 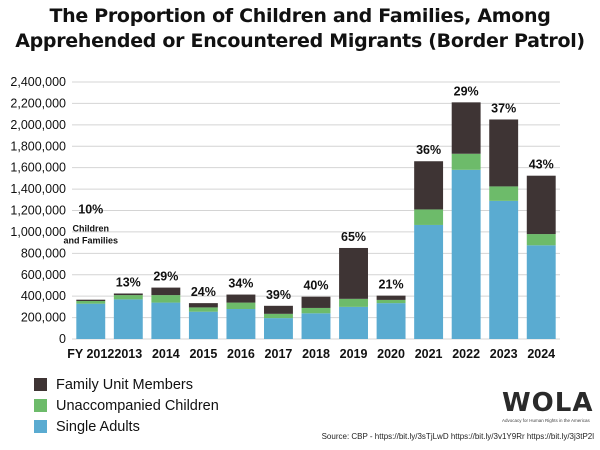 What do you see at coordinates (91, 241) in the screenshot?
I see `annotation-label: and Families` at bounding box center [91, 241].